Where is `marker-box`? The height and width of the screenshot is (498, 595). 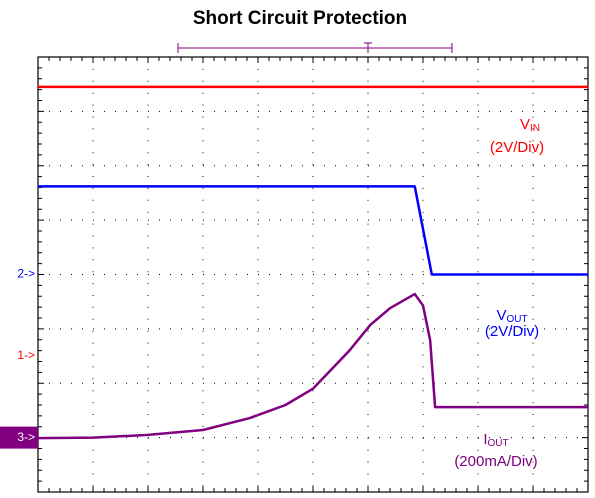 marker-box is located at coordinates (19, 437).